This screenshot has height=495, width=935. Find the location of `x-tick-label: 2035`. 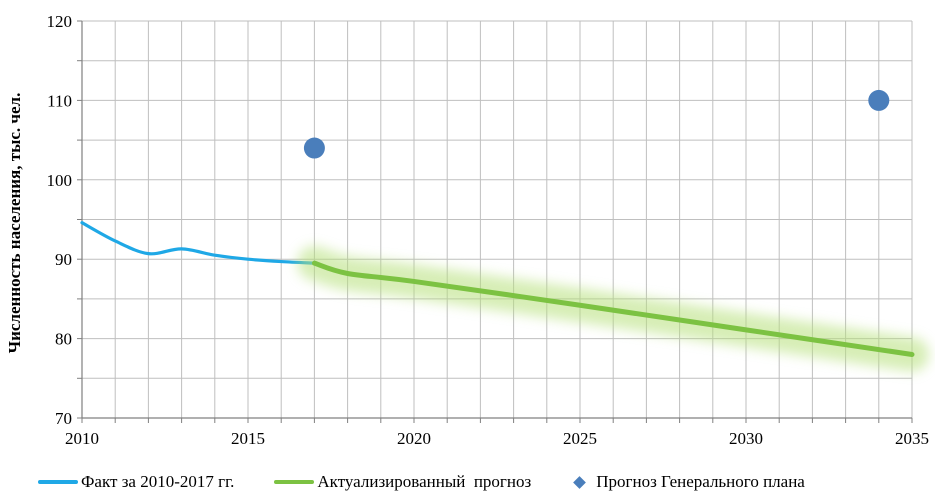

x-tick-label: 2035 is located at coordinates (912, 438).